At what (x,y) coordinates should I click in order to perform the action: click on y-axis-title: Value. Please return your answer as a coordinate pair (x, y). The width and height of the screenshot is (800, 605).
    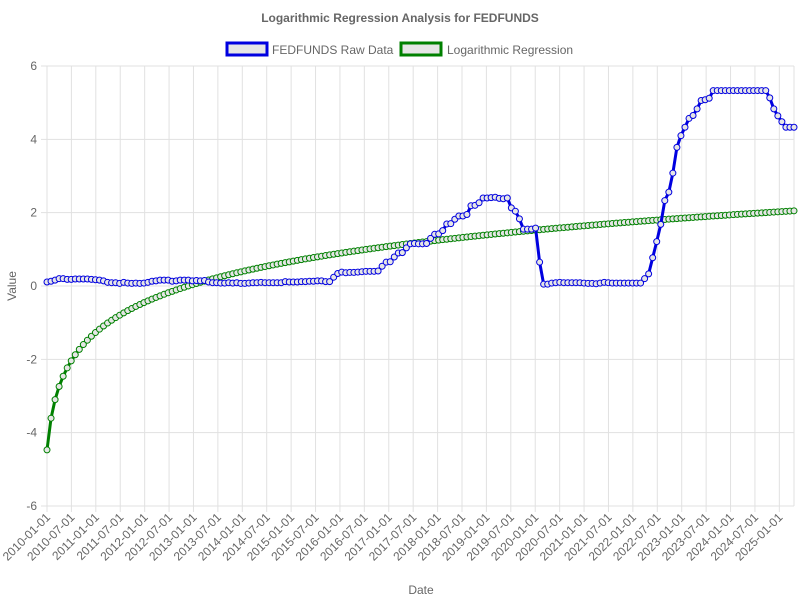
    Looking at the image, I should click on (12, 286).